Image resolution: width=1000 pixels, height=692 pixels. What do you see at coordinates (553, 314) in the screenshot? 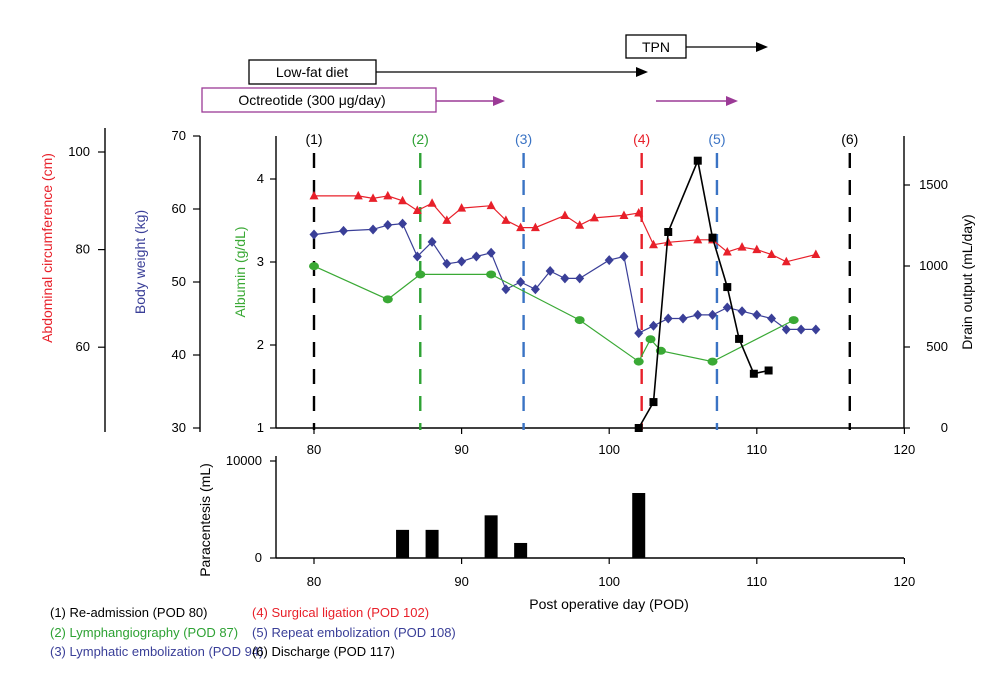
I see `series-line-albumin` at bounding box center [553, 314].